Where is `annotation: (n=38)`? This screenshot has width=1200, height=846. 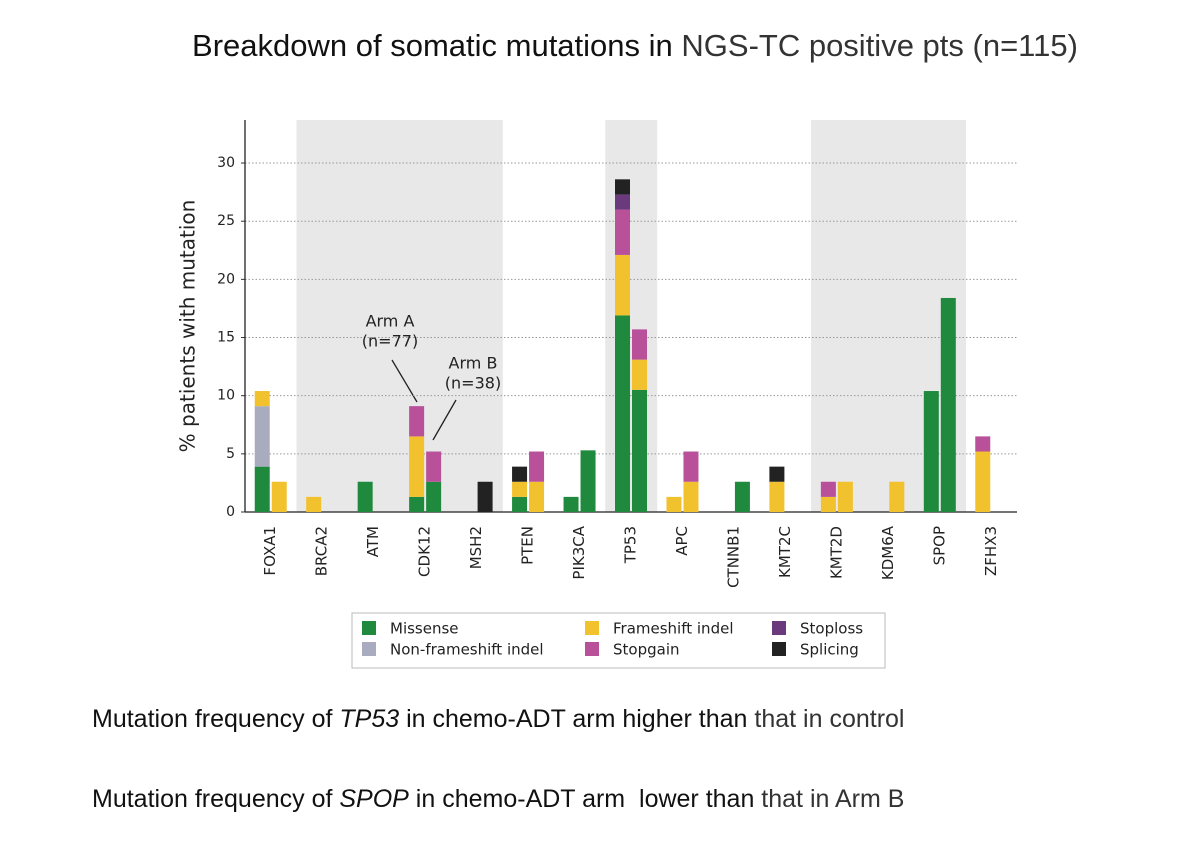 annotation: (n=38) is located at coordinates (473, 383).